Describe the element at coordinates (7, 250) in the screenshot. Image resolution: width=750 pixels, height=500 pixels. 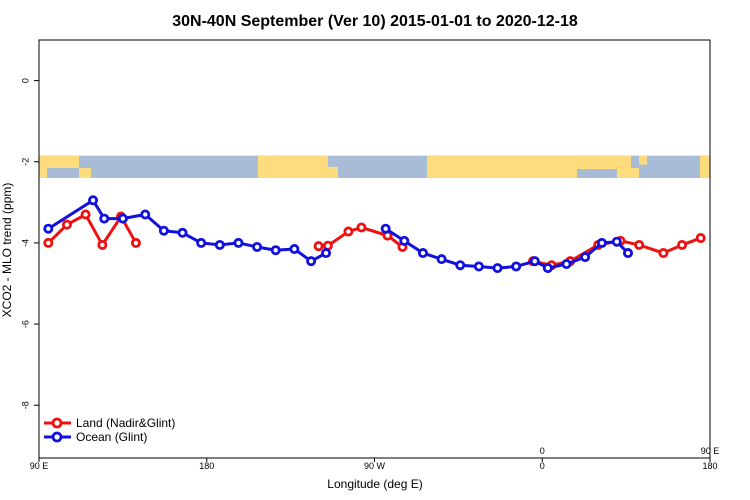
I see `y-axis-label: XCO2 - MLO trend (ppm)` at that location.